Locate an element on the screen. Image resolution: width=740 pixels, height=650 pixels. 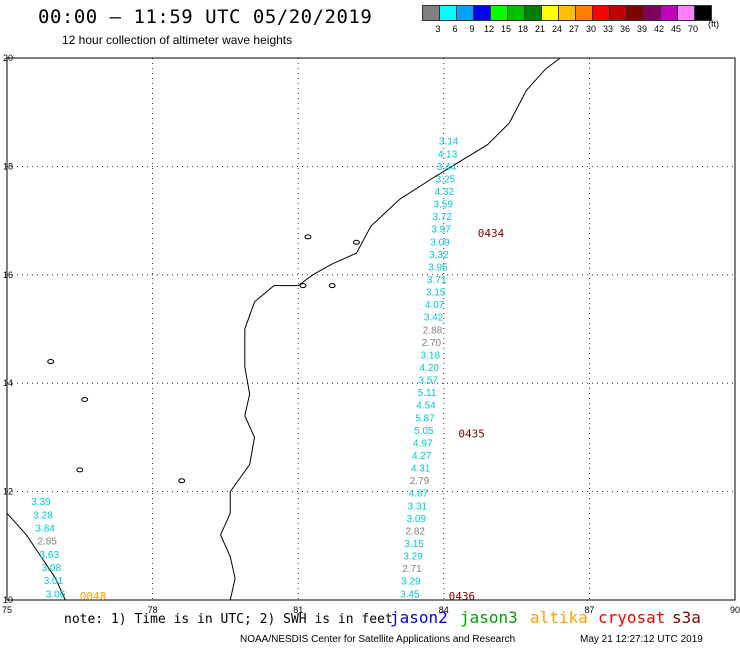
swh-value: 2.79 is located at coordinates (420, 481).